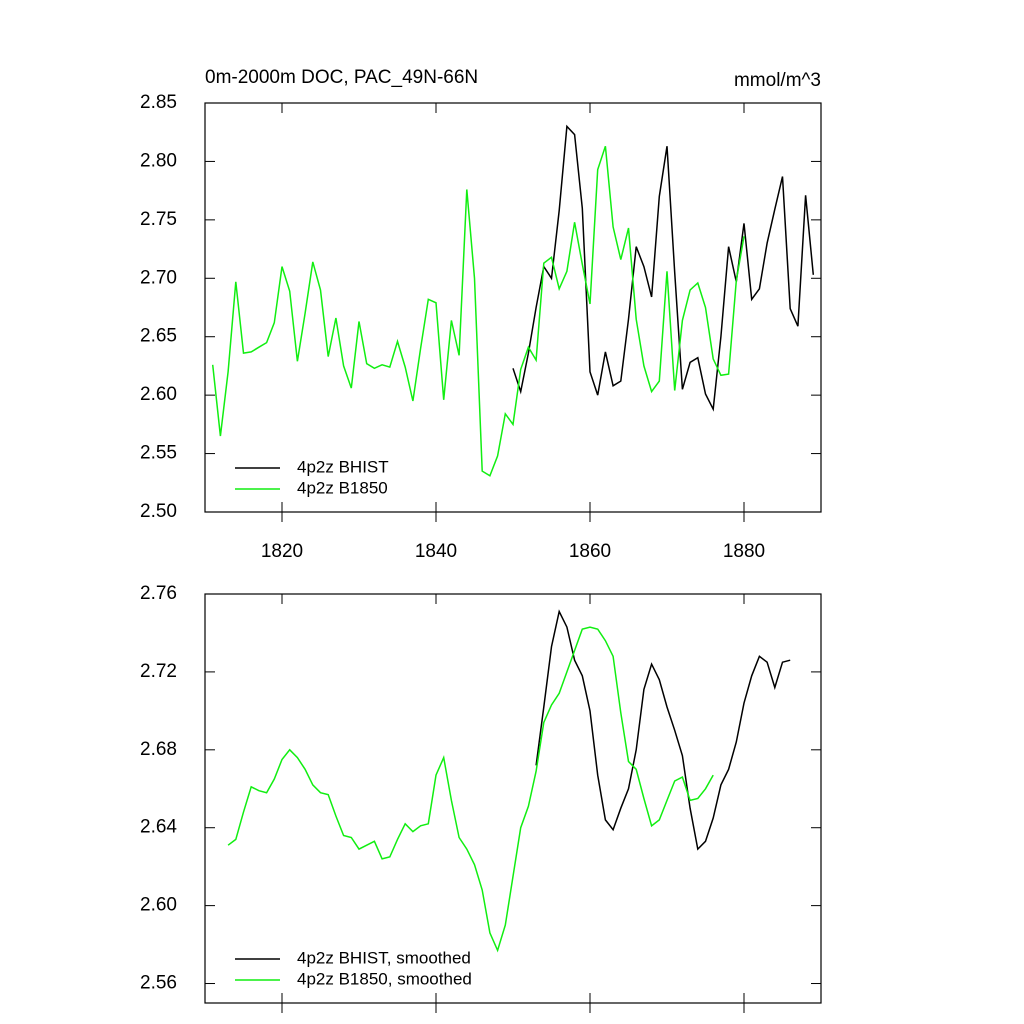  What do you see at coordinates (158, 160) in the screenshot?
I see `y-tick-label: 2.80` at bounding box center [158, 160].